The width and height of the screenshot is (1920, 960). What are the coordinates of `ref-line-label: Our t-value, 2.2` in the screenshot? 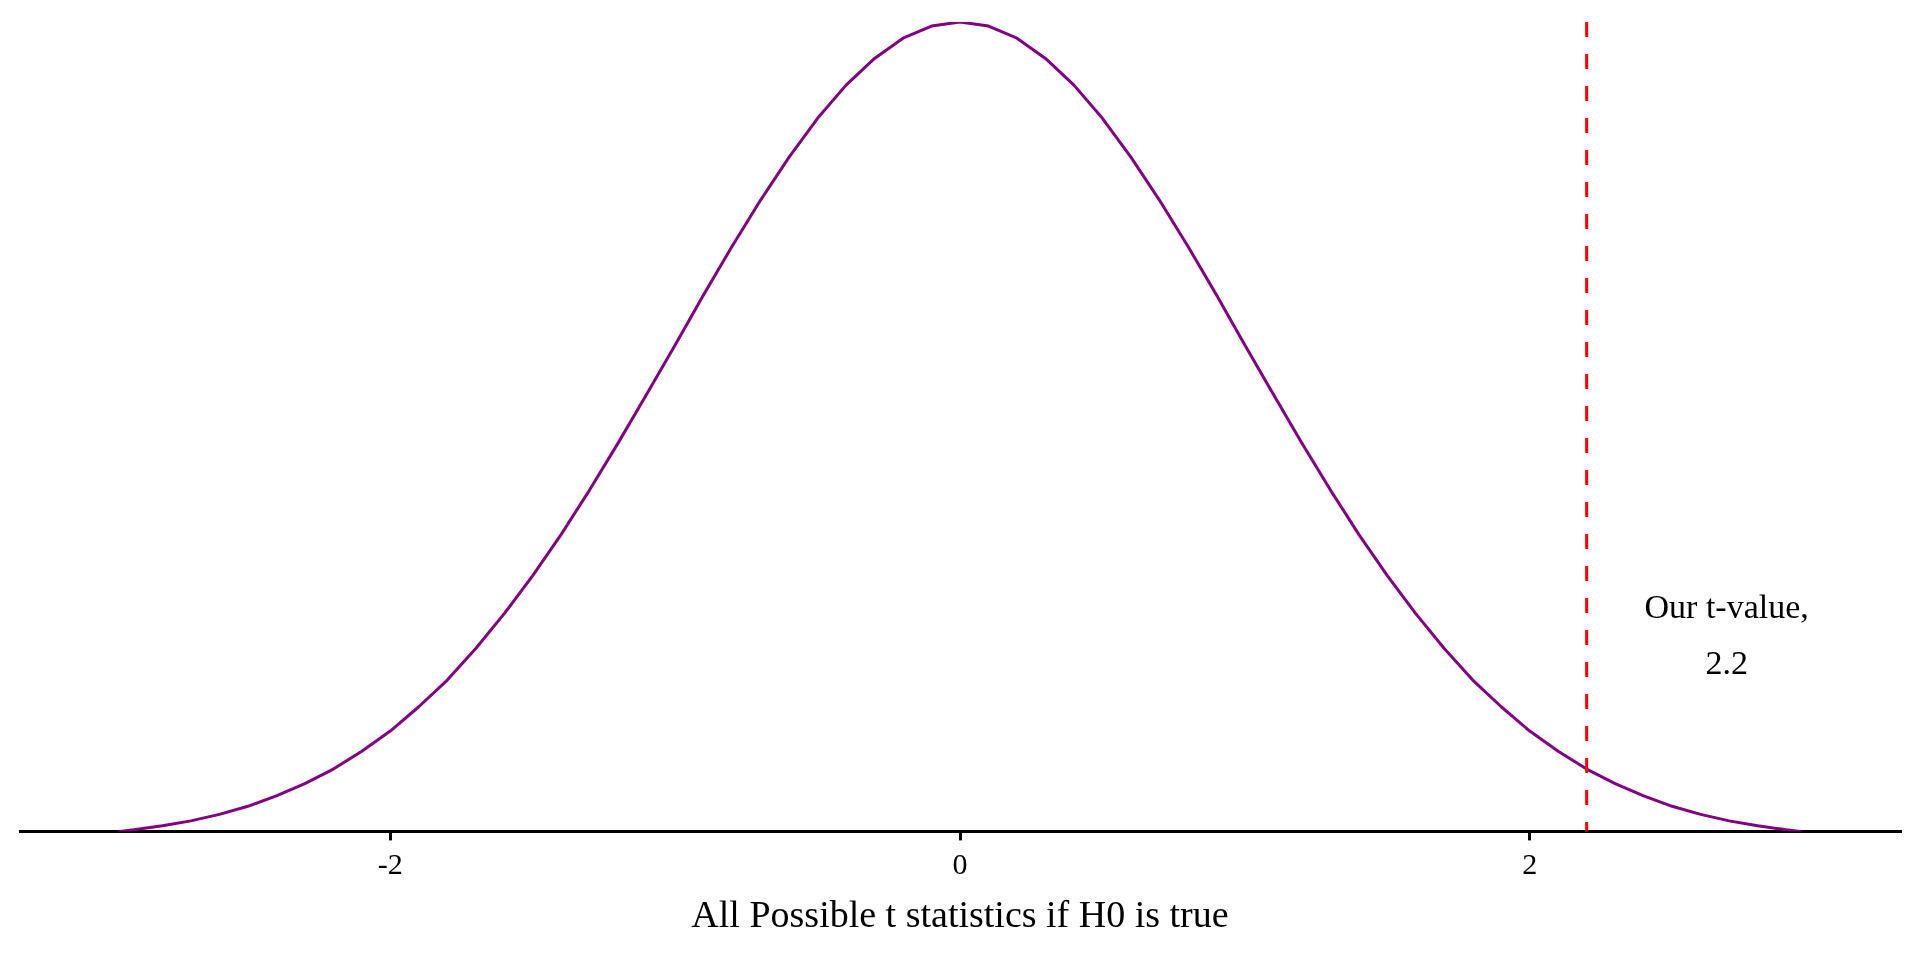 It's located at (1726, 635).